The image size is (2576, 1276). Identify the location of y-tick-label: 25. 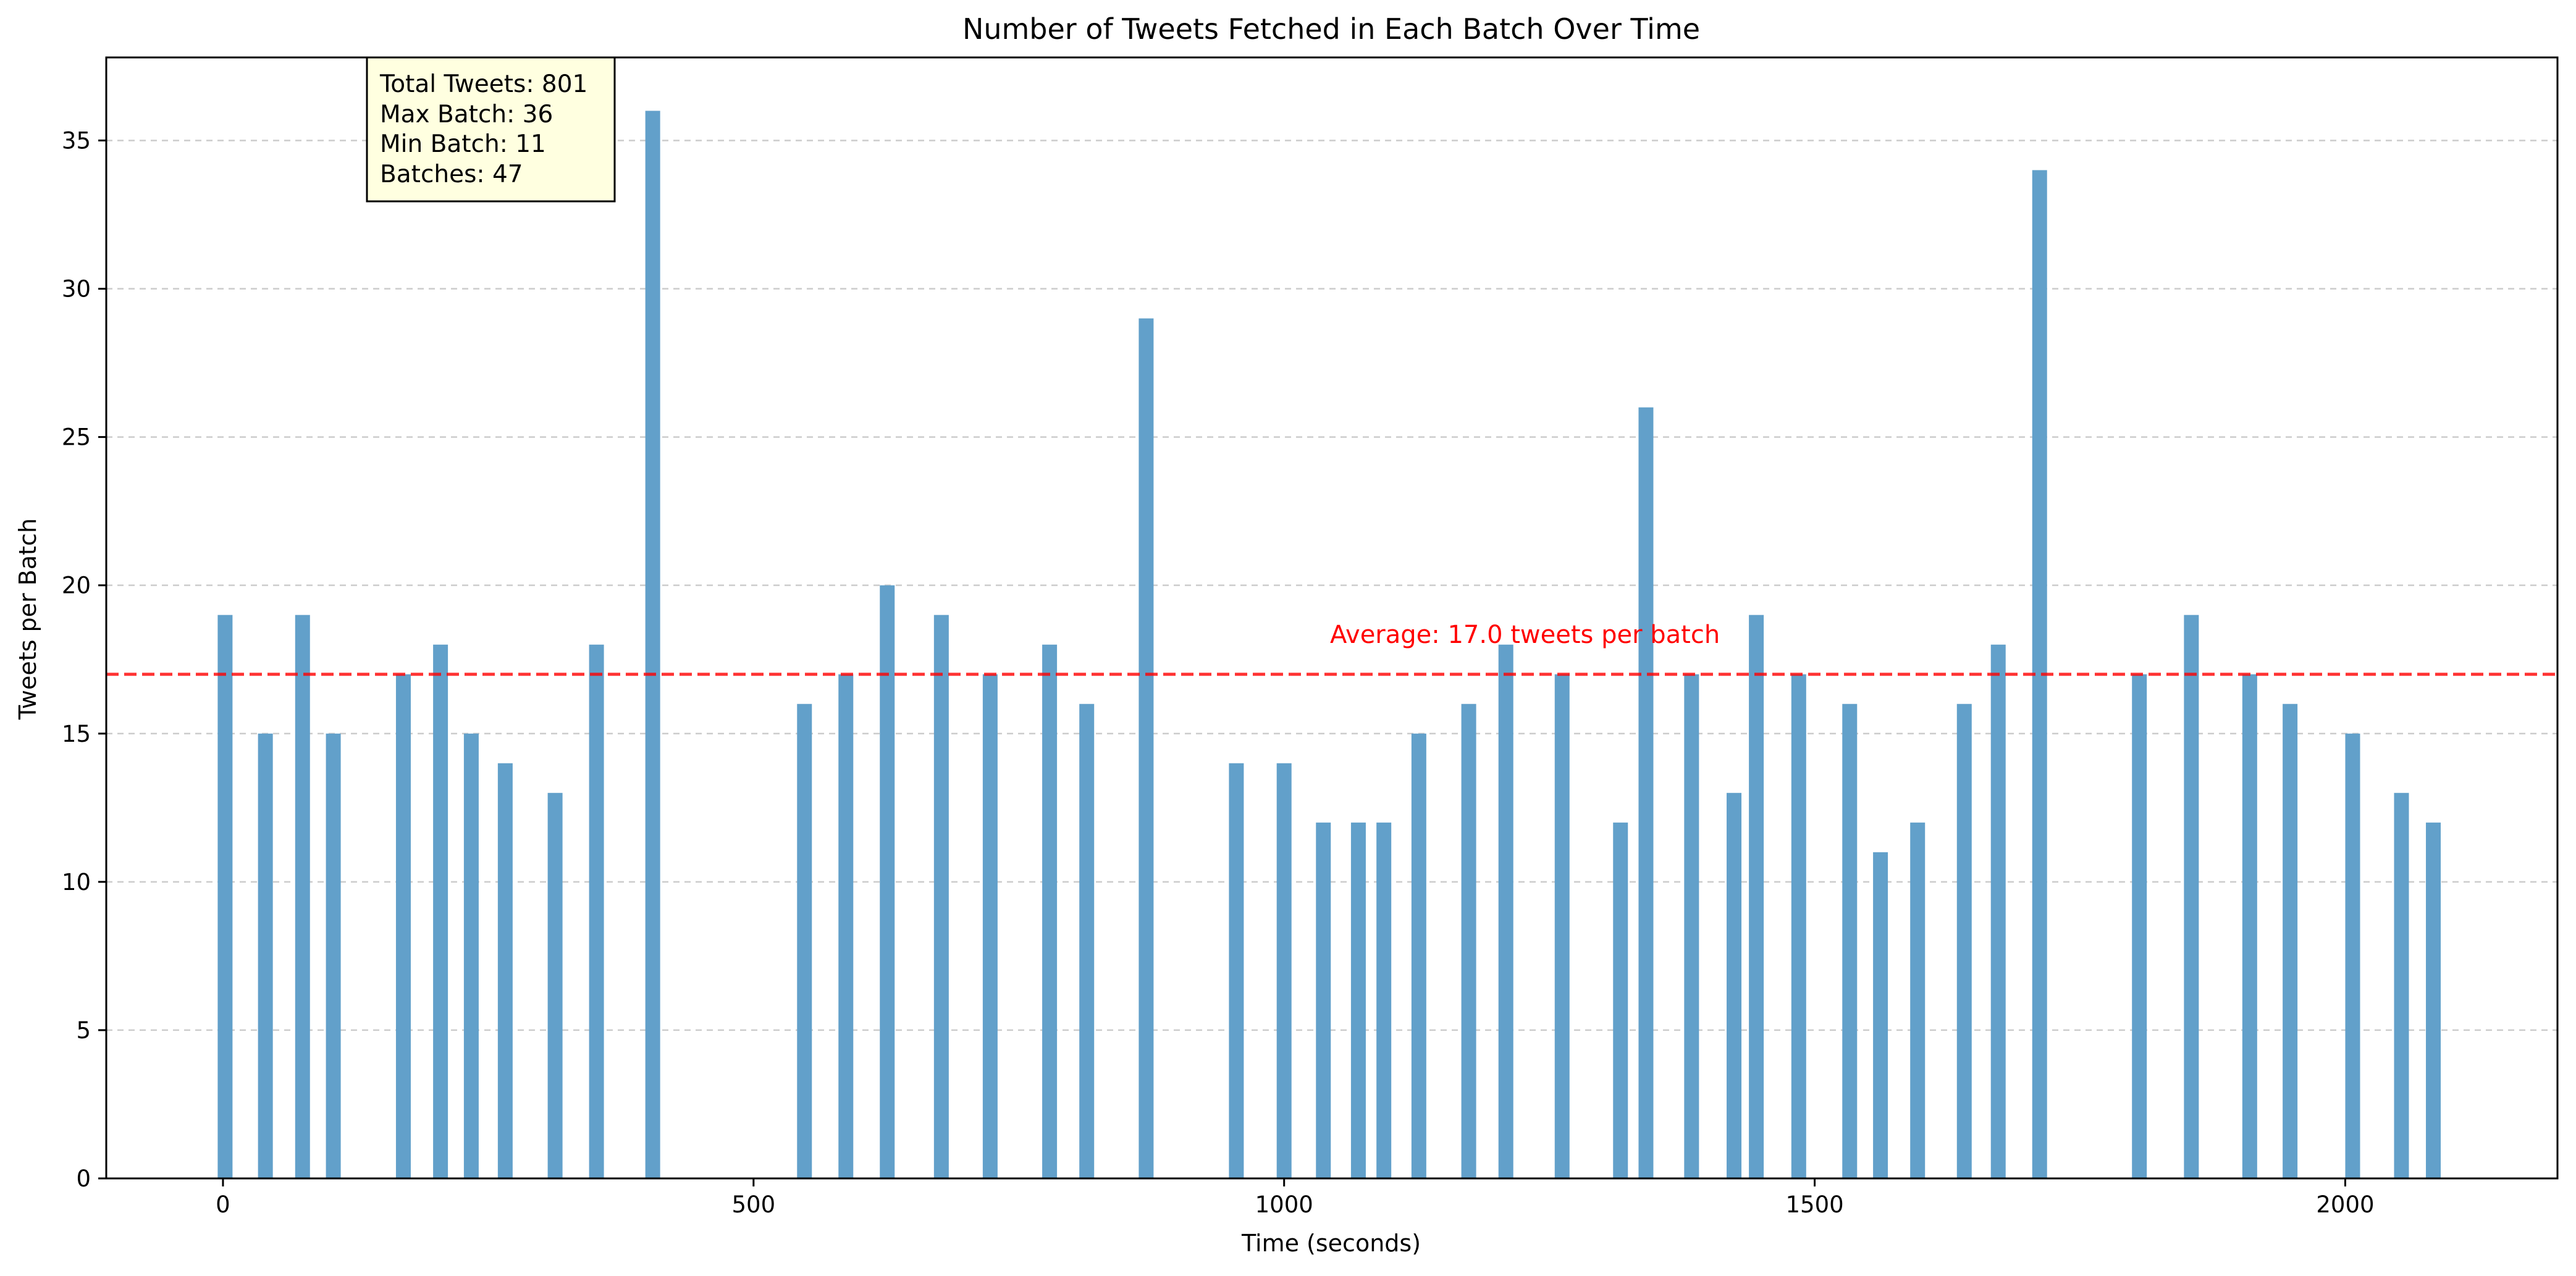
(76, 437).